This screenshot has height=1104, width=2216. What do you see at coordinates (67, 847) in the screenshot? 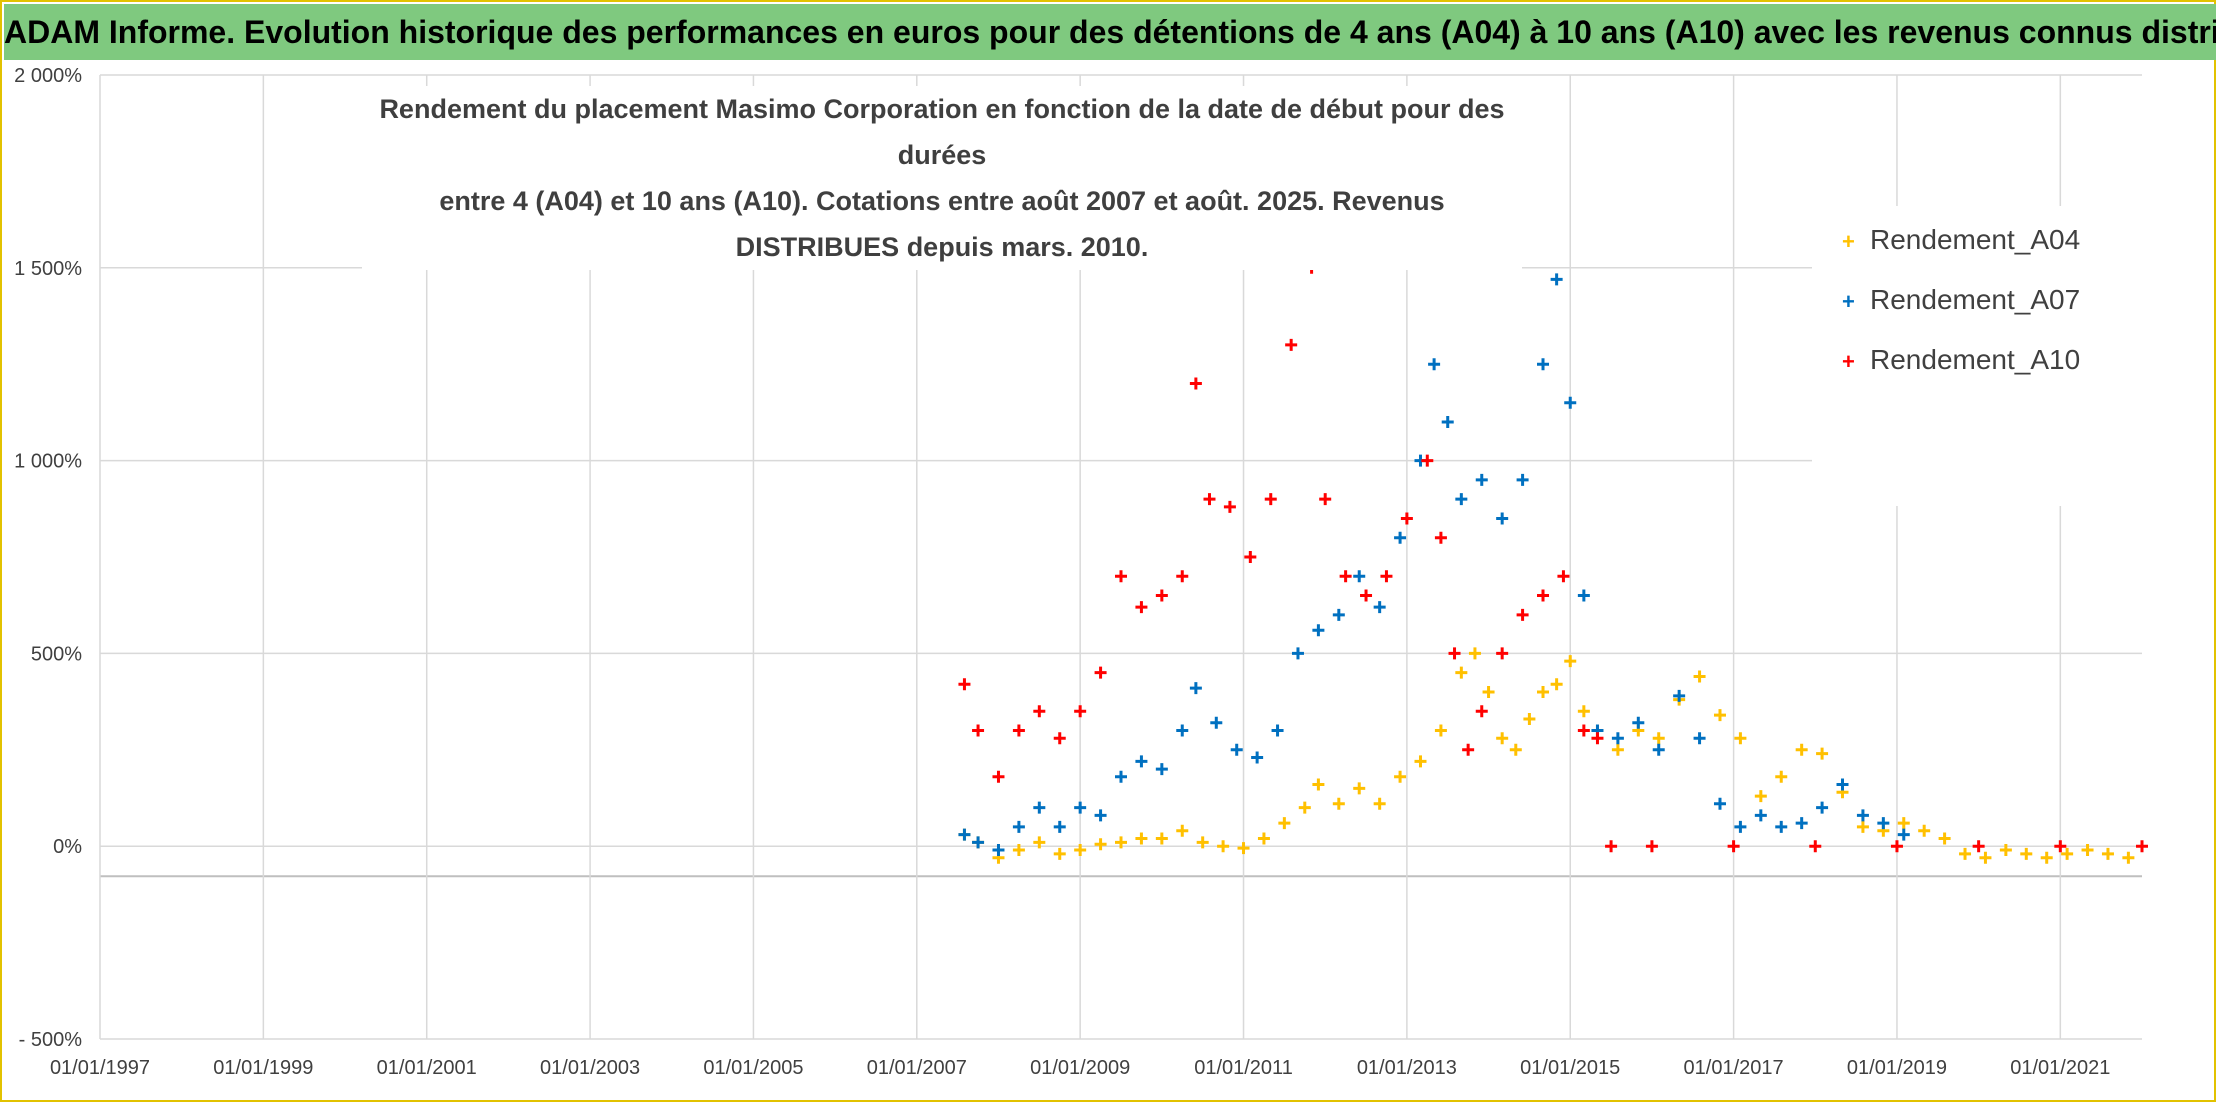
I see `y-tick-label: 0%` at bounding box center [67, 847].